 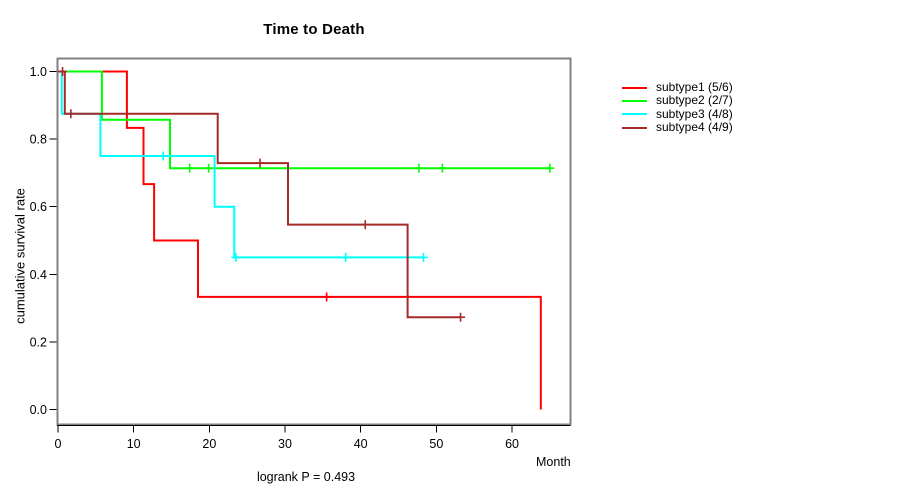 I want to click on legend-item: subtype4 (4/9), so click(x=677, y=127).